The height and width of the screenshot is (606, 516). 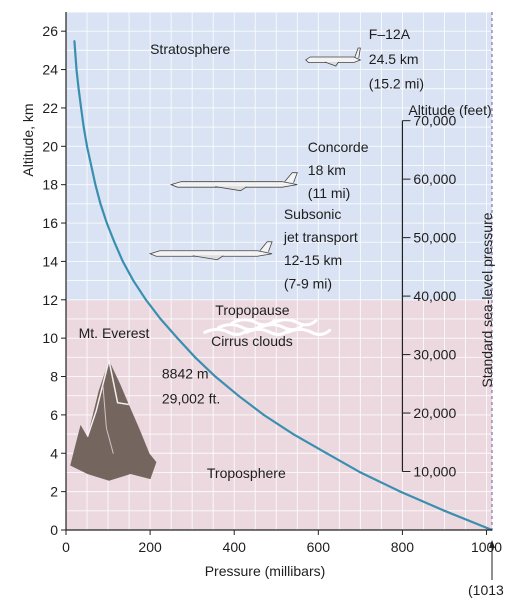 I want to click on annotation-label: (15.2 mi), so click(x=396, y=84).